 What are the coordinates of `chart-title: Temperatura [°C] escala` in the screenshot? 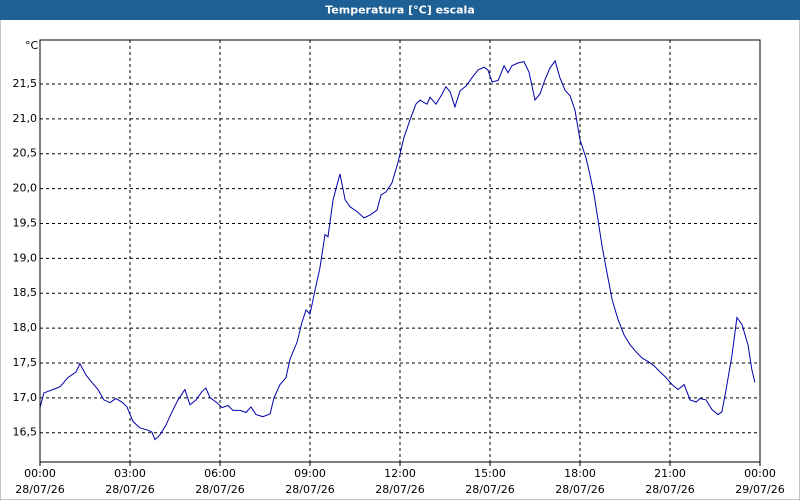 It's located at (400, 10).